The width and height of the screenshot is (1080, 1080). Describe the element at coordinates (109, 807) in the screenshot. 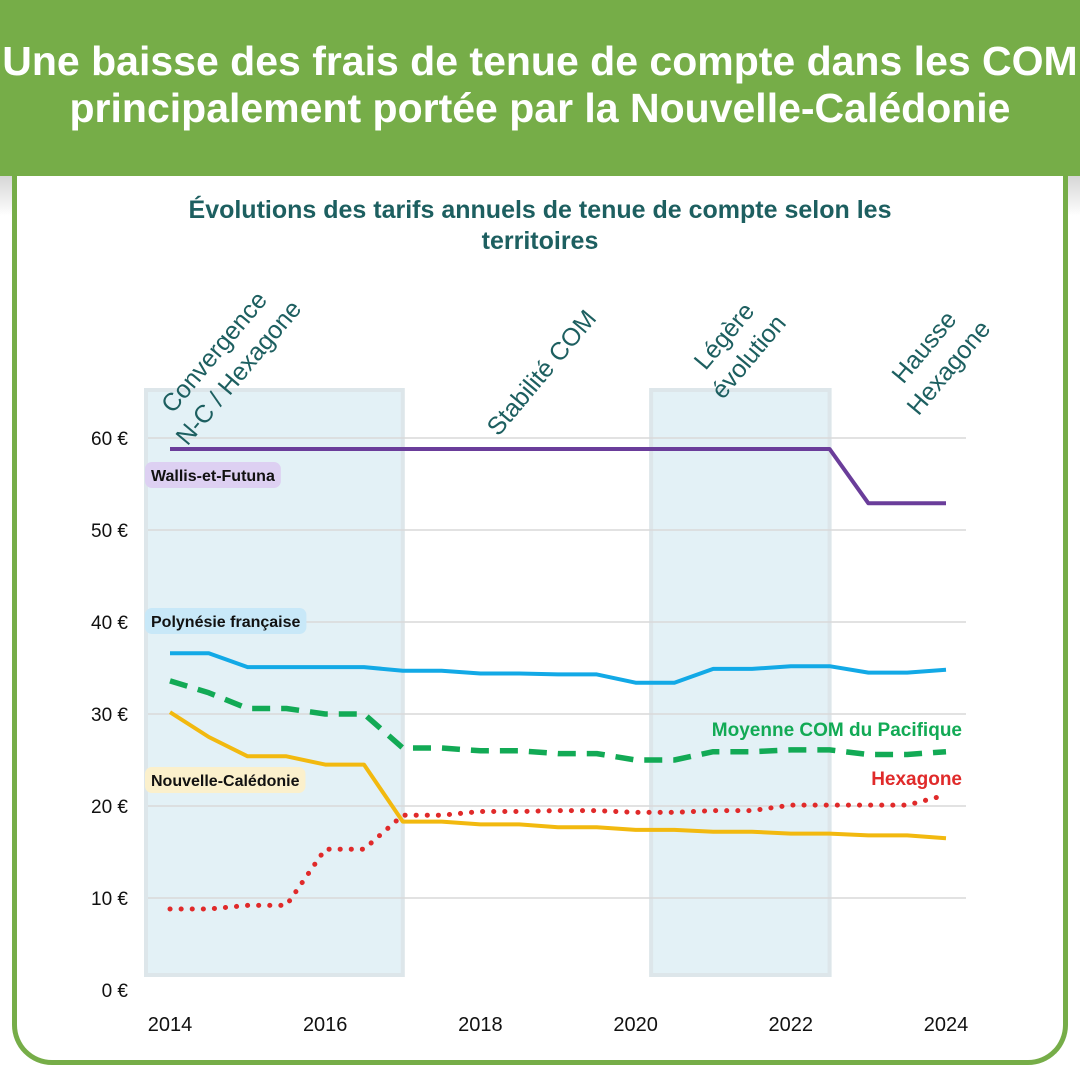

I see `y-tick-label-20: 20 €` at that location.